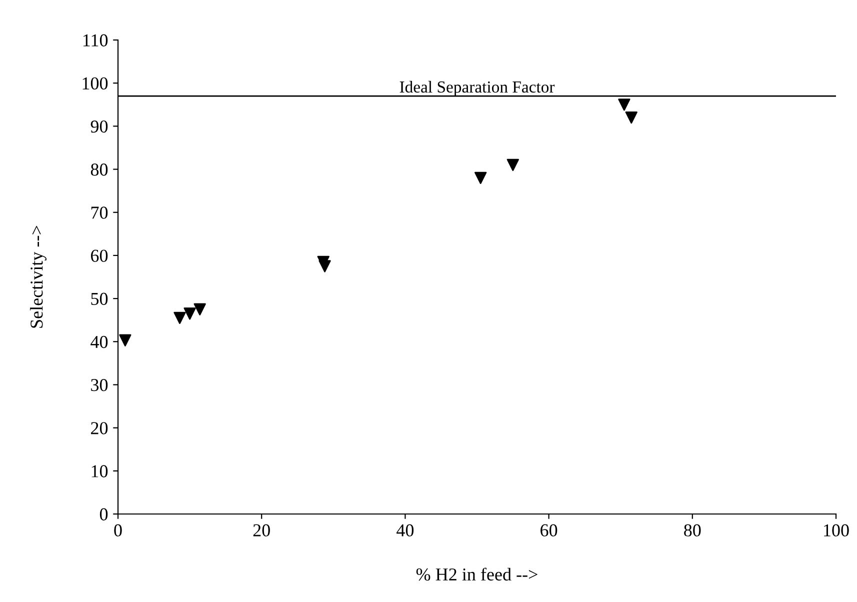 This screenshot has width=857, height=602. I want to click on x-tick-label: 80, so click(692, 530).